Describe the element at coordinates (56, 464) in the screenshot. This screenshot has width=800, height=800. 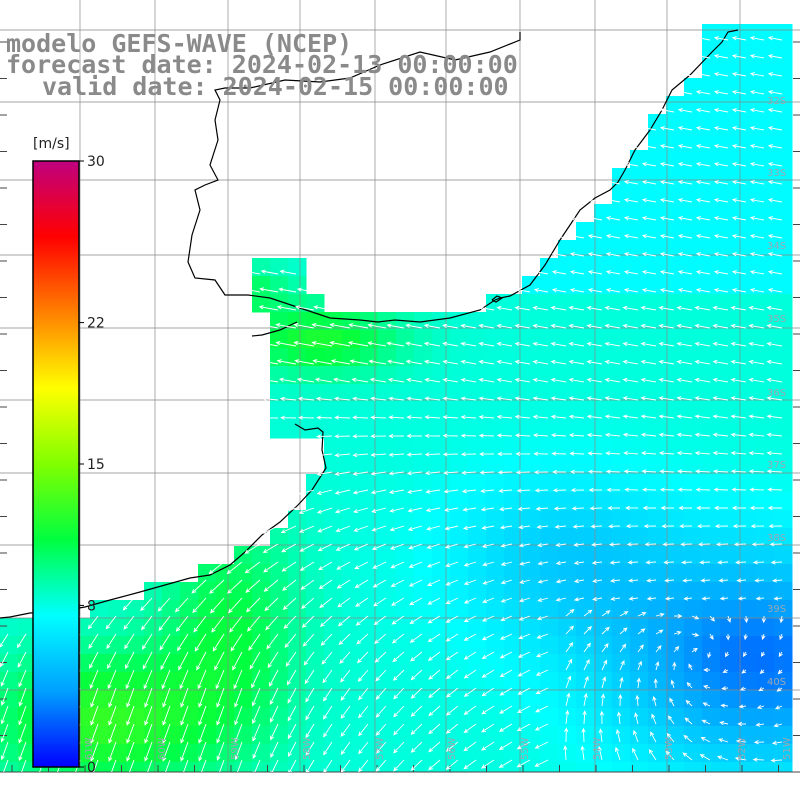
I see `colorbar-gradient` at that location.